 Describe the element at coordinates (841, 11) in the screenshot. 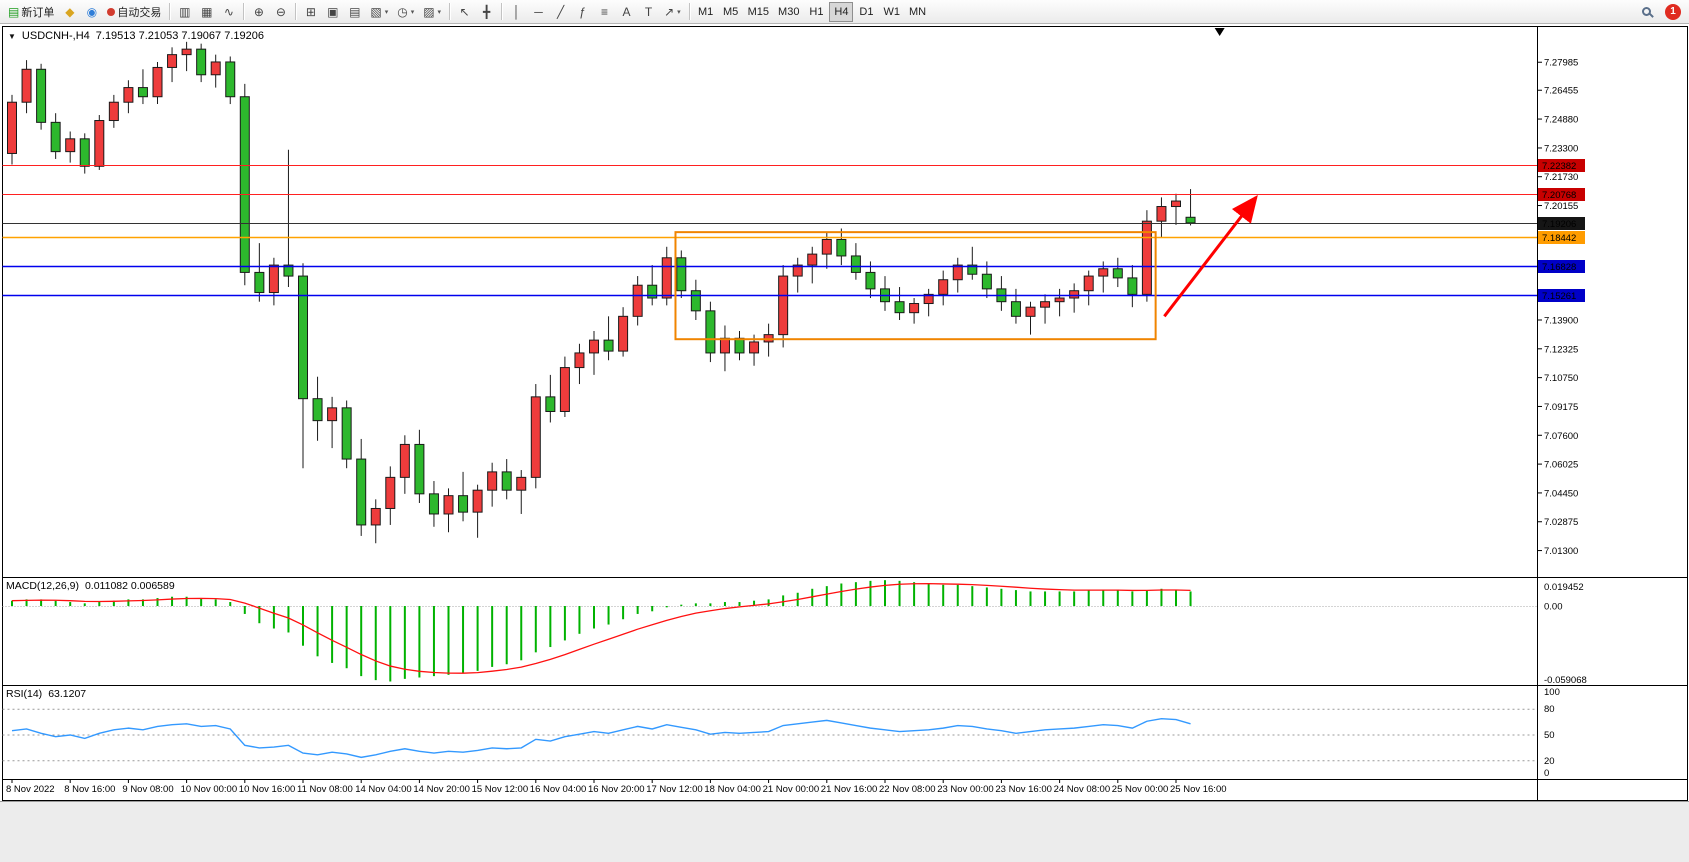

I see `timeframe-h4-button: H4` at that location.